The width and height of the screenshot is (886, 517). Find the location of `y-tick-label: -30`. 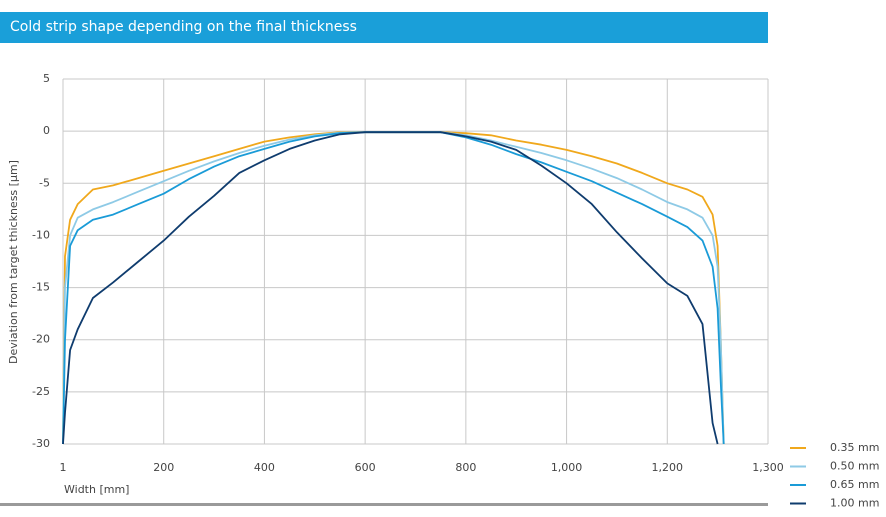

y-tick-label: -30 is located at coordinates (41, 443).